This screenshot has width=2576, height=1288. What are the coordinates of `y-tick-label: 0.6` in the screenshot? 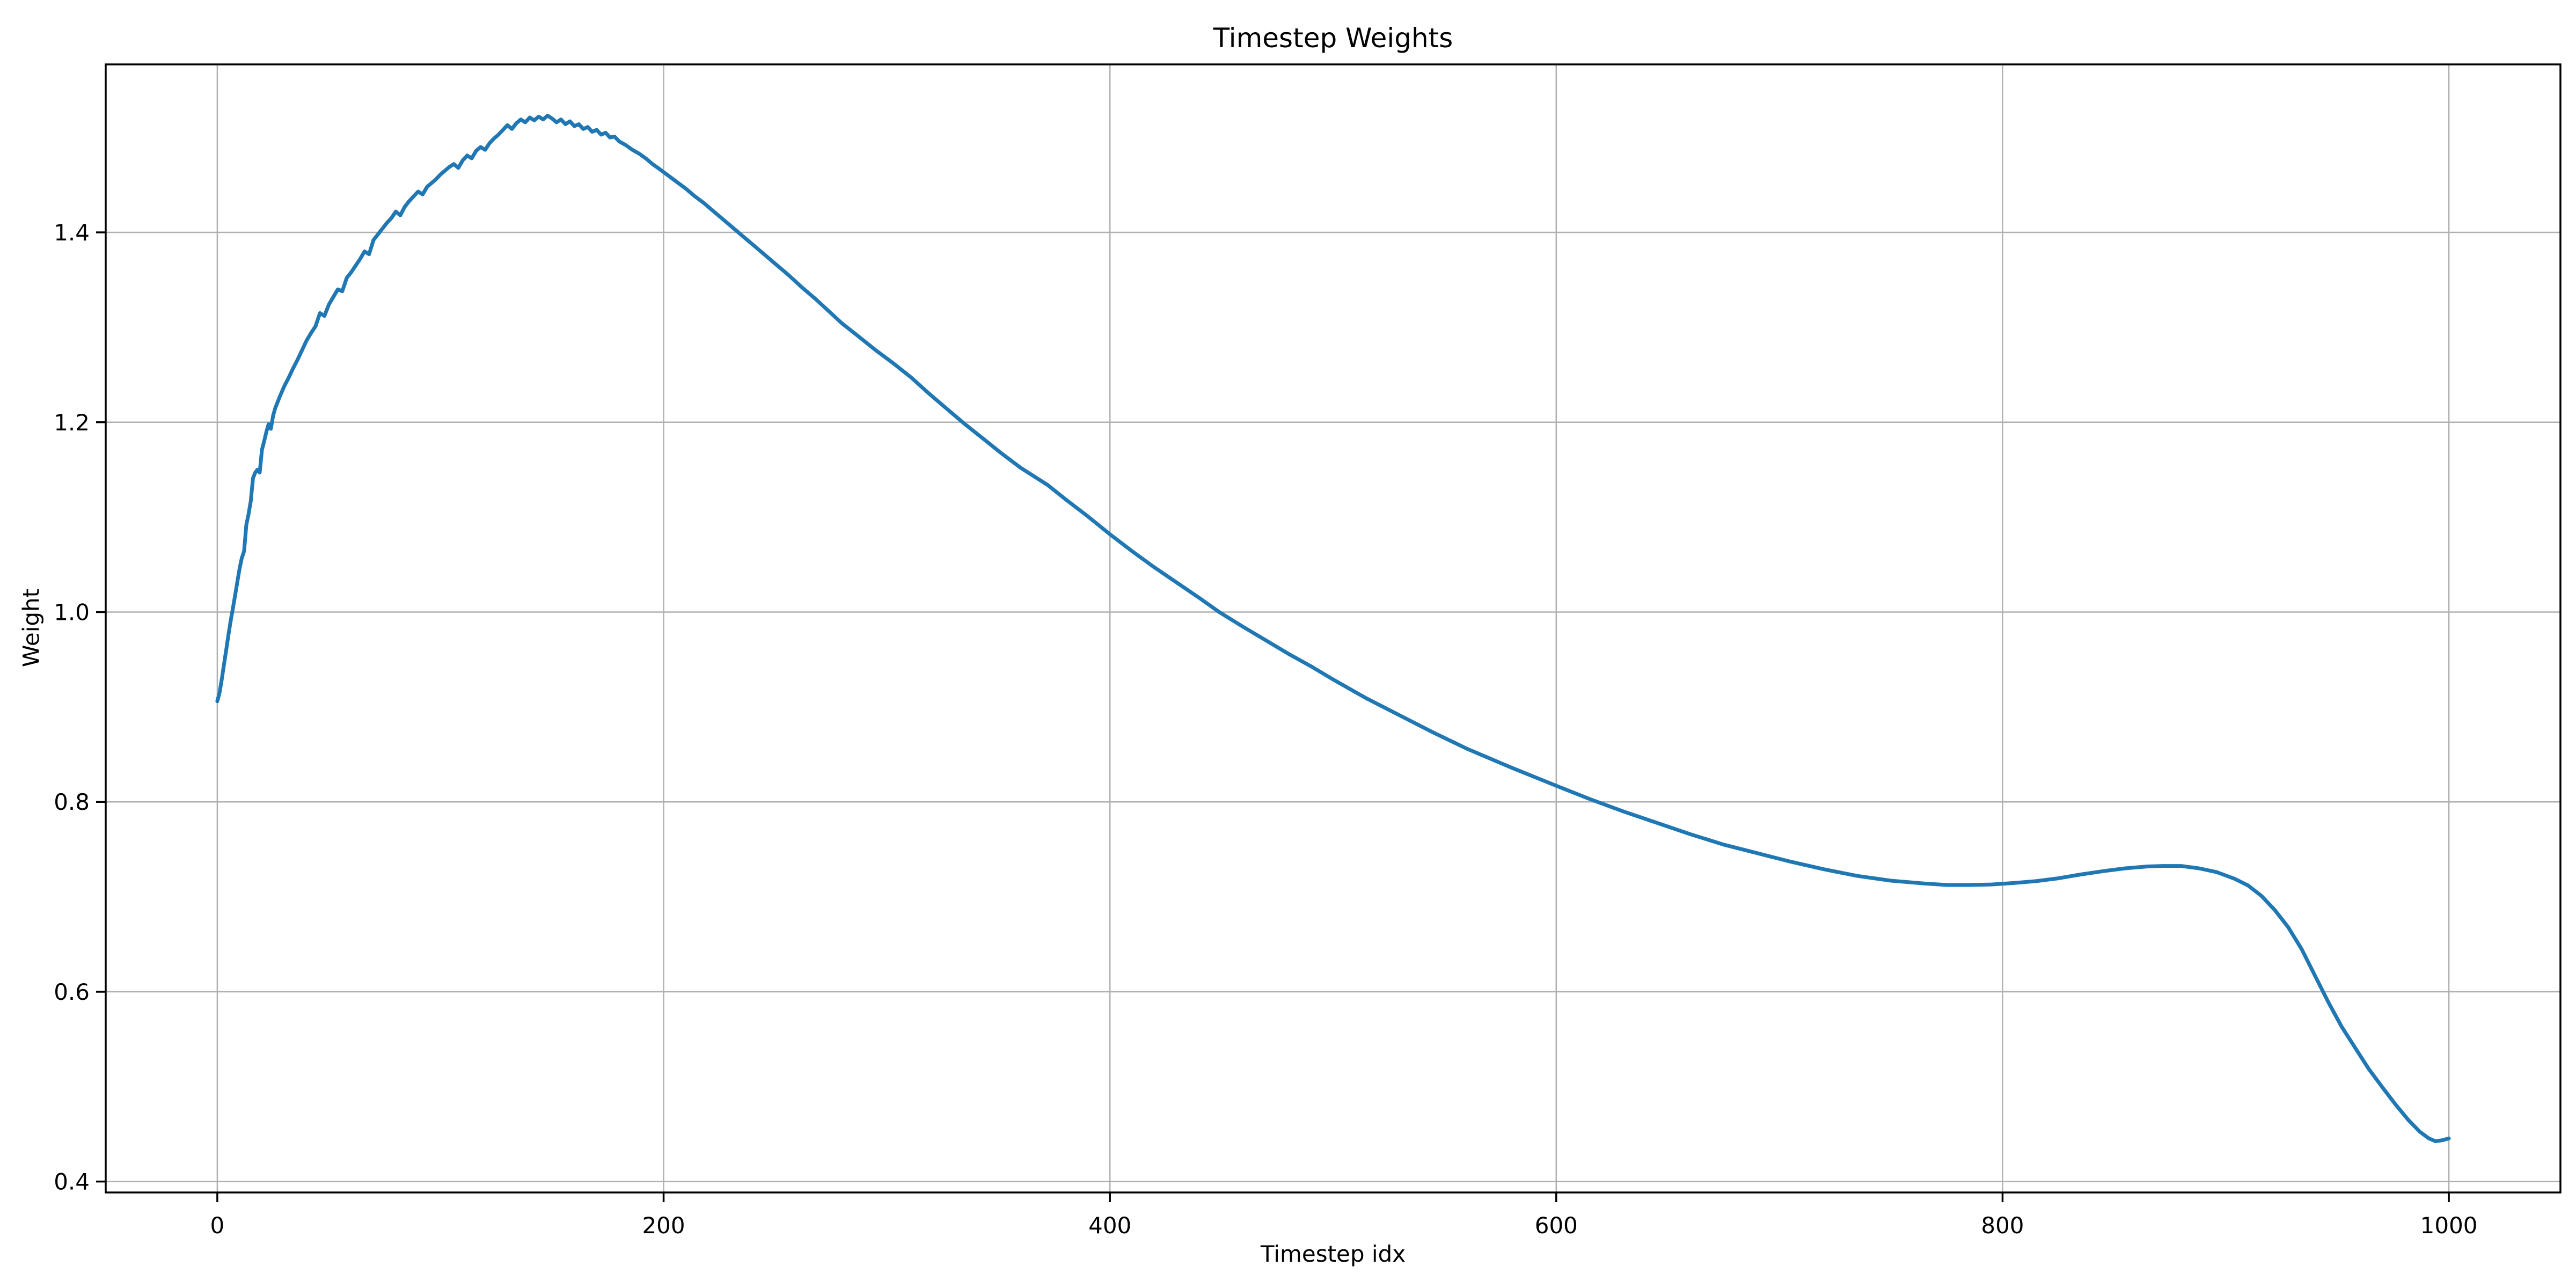 It's located at (72, 992).